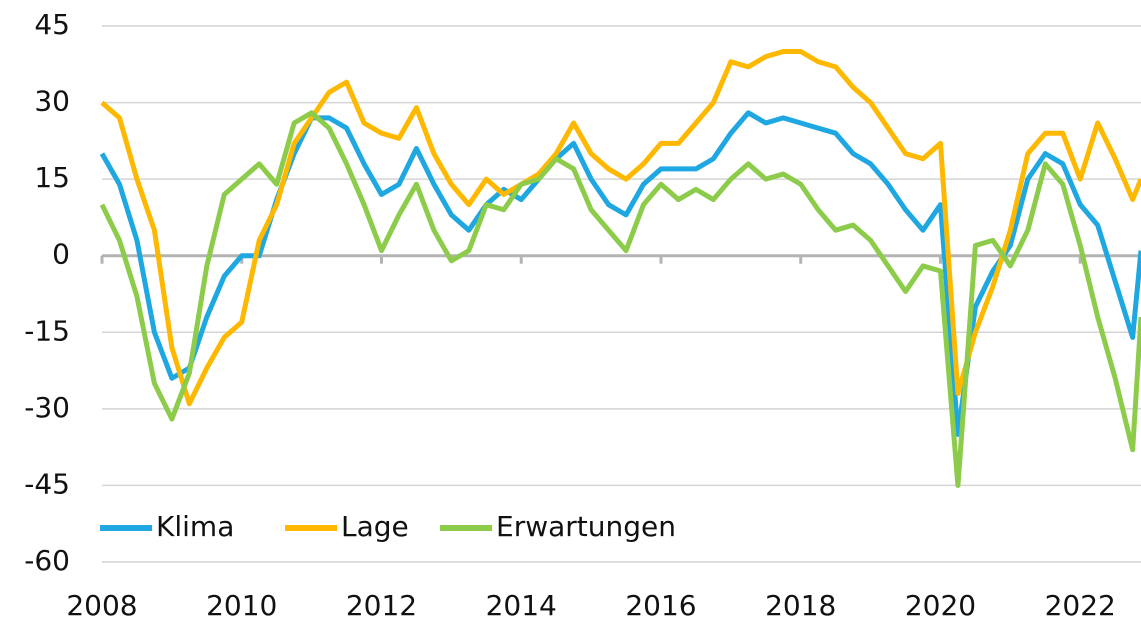  I want to click on y-tick-label: 45, so click(52, 24).